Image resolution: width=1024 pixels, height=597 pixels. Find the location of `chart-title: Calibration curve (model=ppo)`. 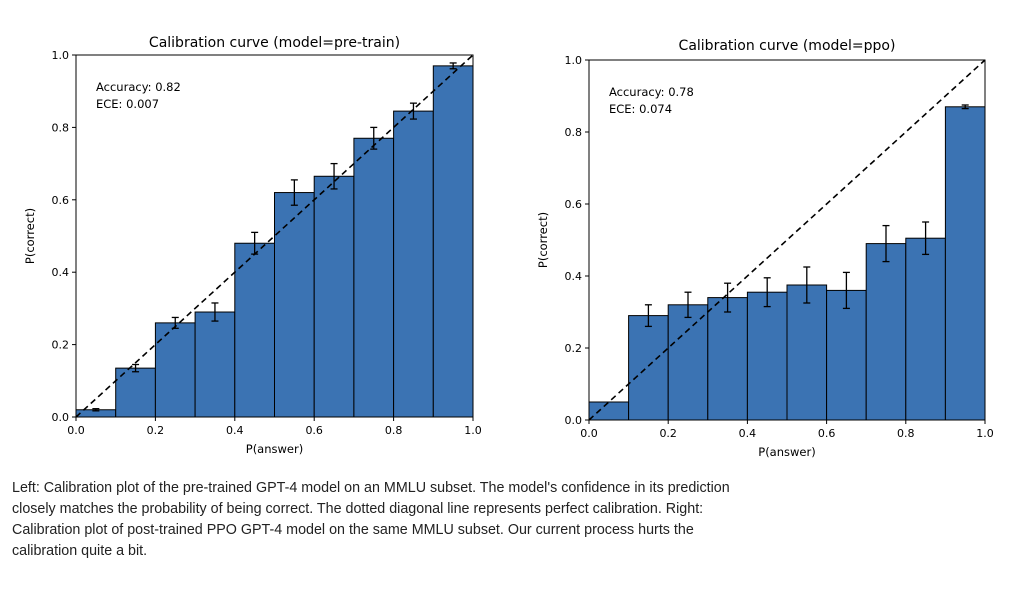

chart-title: Calibration curve (model=ppo) is located at coordinates (787, 46).